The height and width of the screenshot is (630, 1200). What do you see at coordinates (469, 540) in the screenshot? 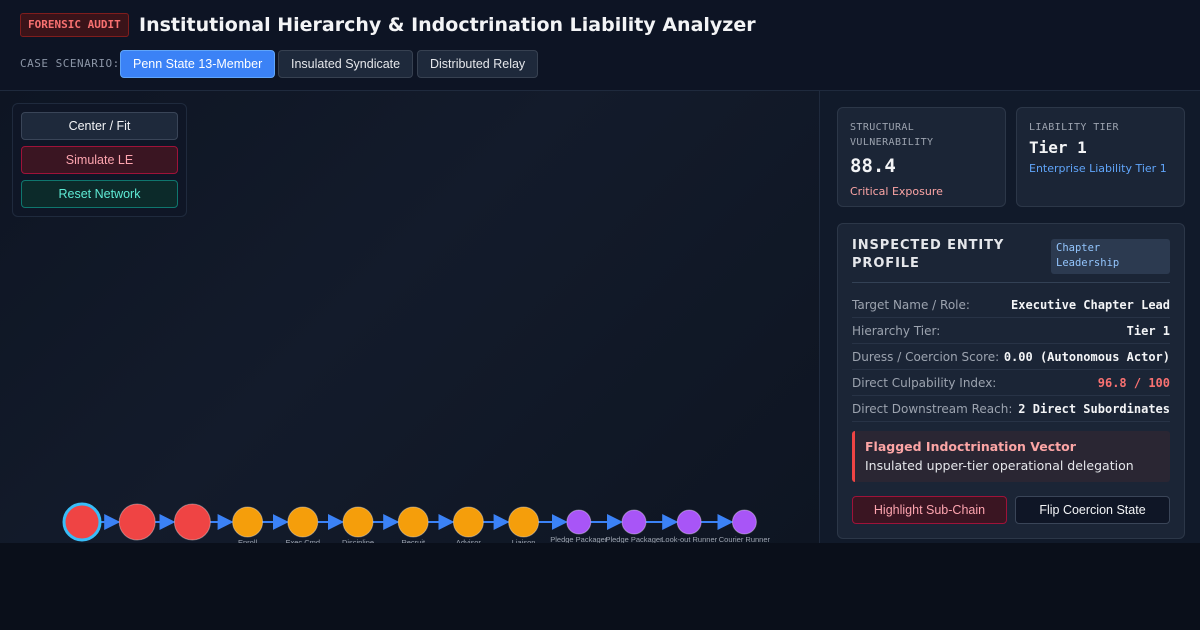
I see `node-label: Advisor` at bounding box center [469, 540].